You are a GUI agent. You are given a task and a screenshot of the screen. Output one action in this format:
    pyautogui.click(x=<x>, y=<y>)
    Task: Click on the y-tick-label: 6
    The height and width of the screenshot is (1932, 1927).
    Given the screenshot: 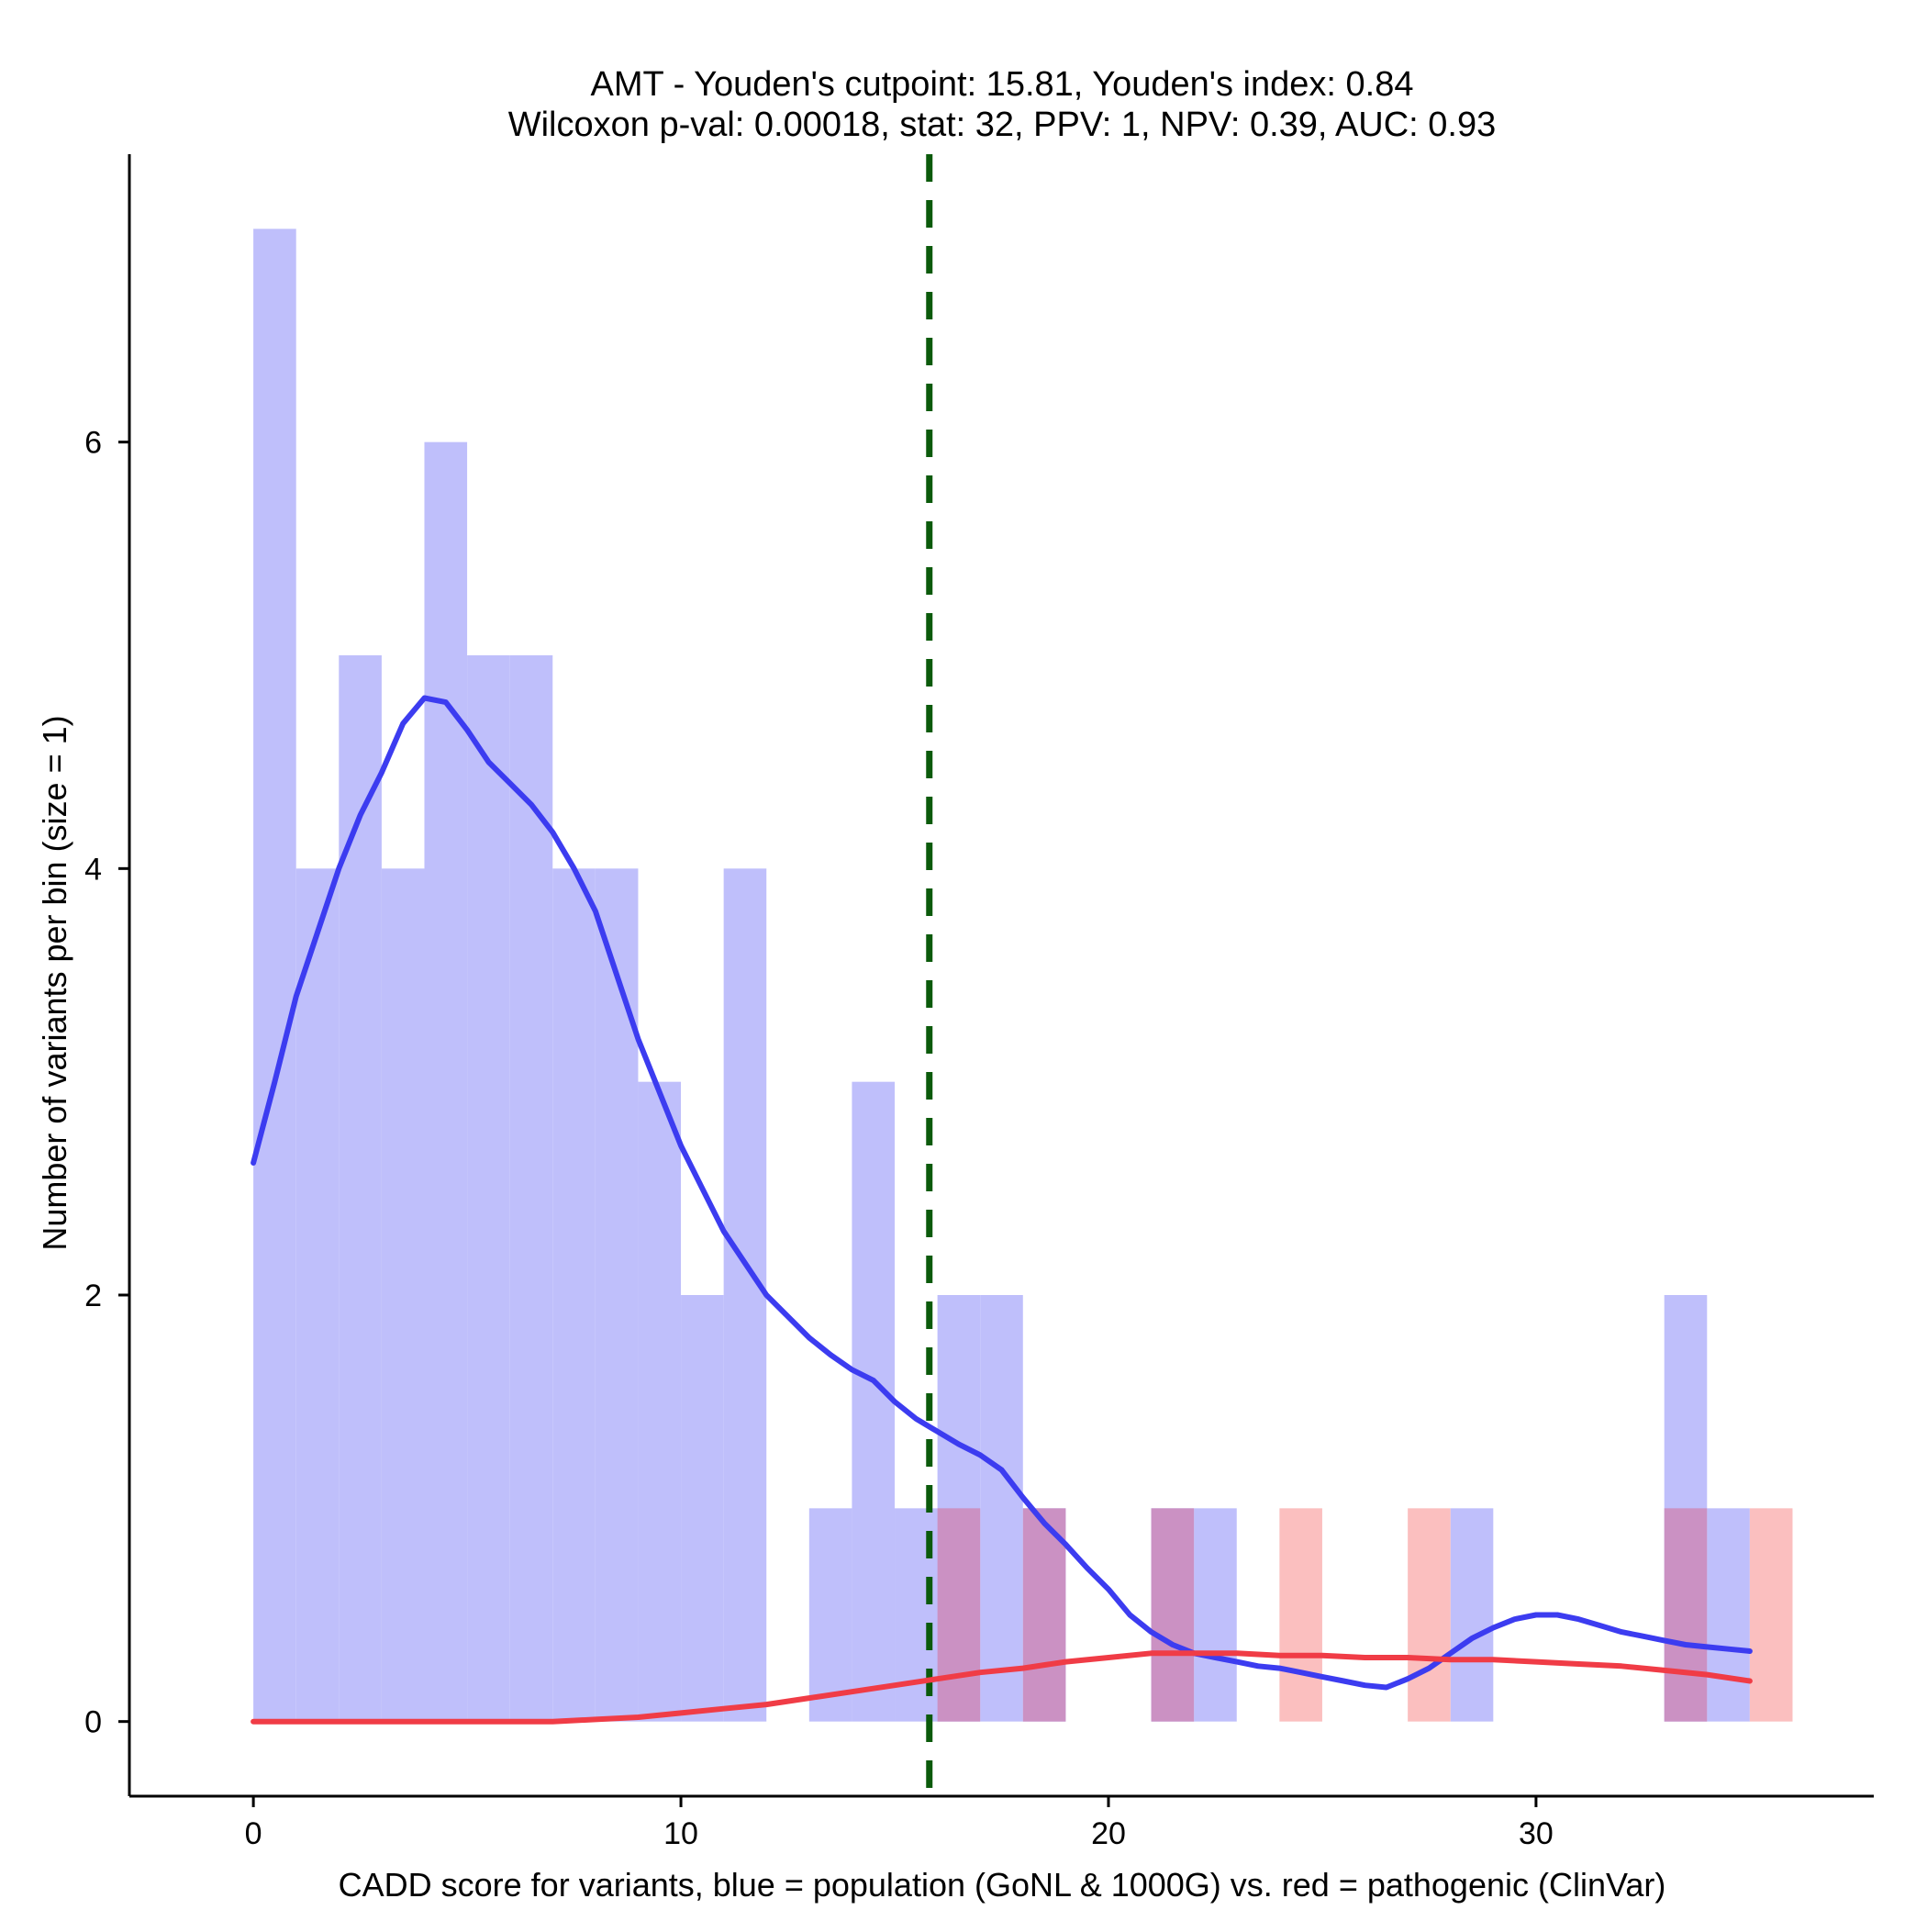 What is the action you would take?
    pyautogui.click(x=93, y=443)
    